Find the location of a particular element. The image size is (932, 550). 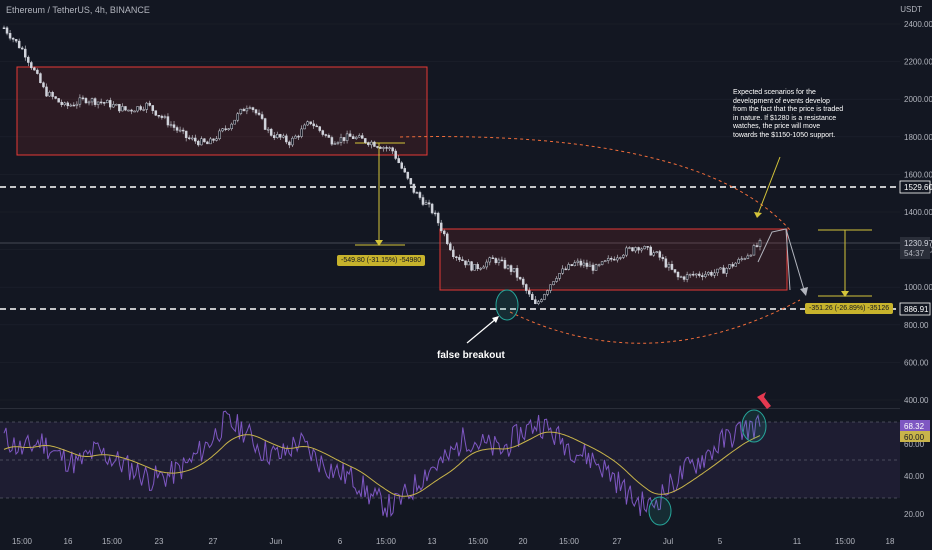

rsi-high-circle is located at coordinates (754, 426).